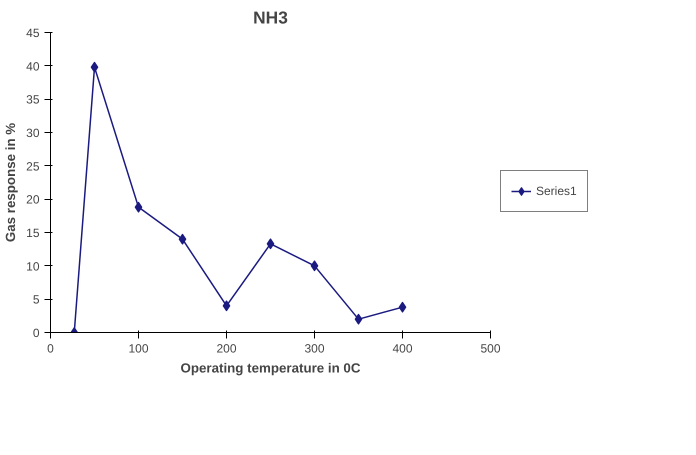  Describe the element at coordinates (490, 349) in the screenshot. I see `x-tick-label: 500` at that location.